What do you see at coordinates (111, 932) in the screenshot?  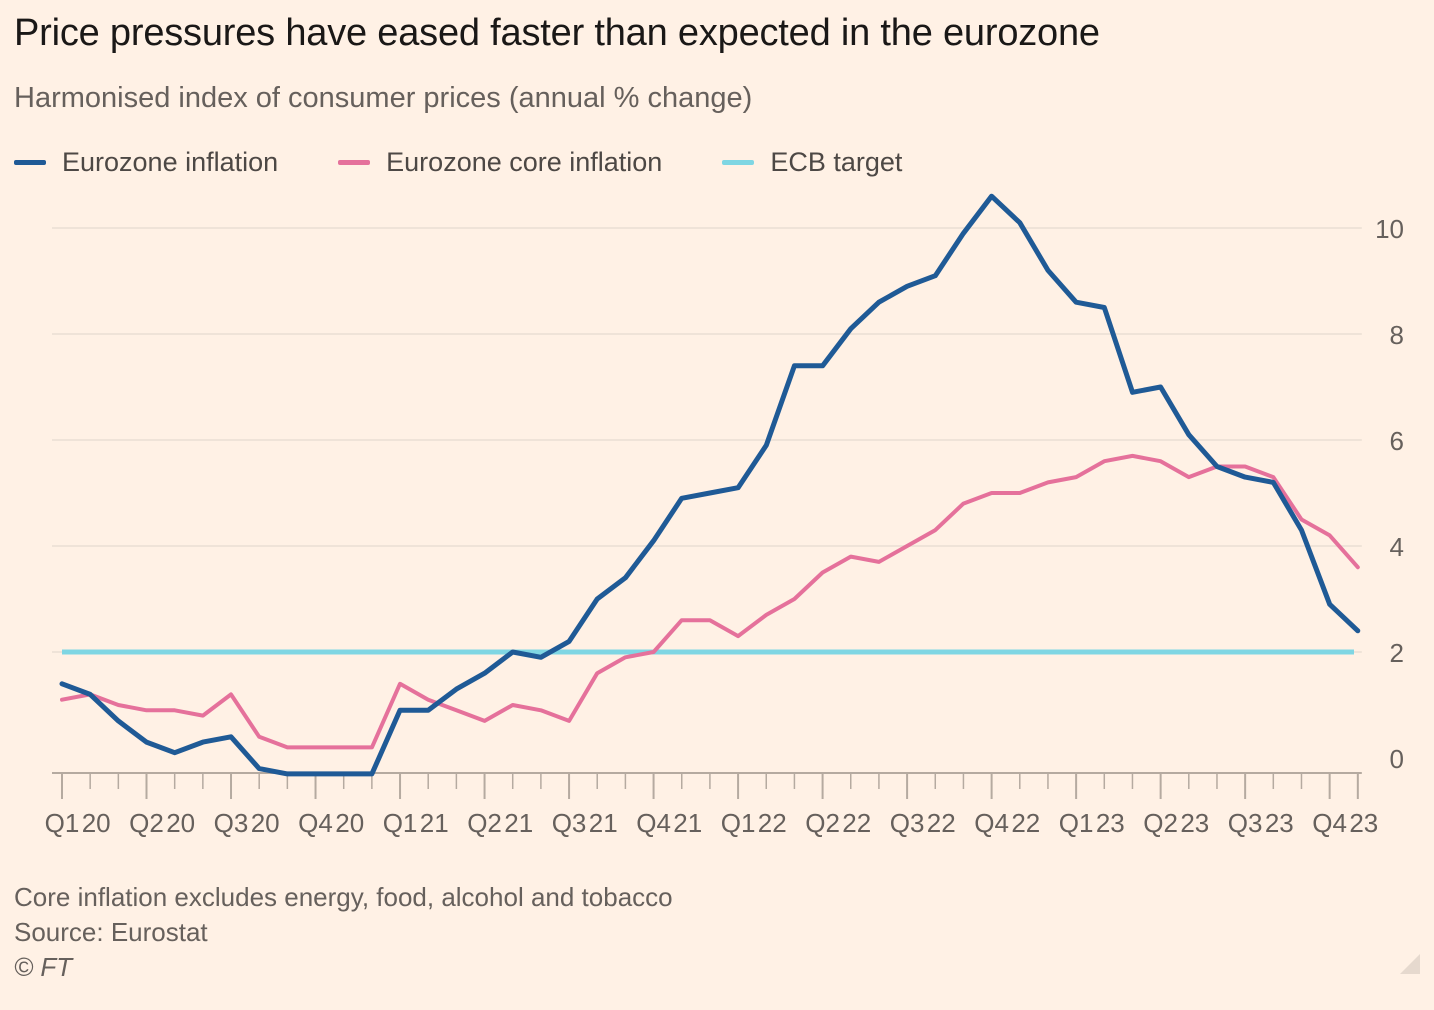 I see `source-note: Source: Eurostat` at bounding box center [111, 932].